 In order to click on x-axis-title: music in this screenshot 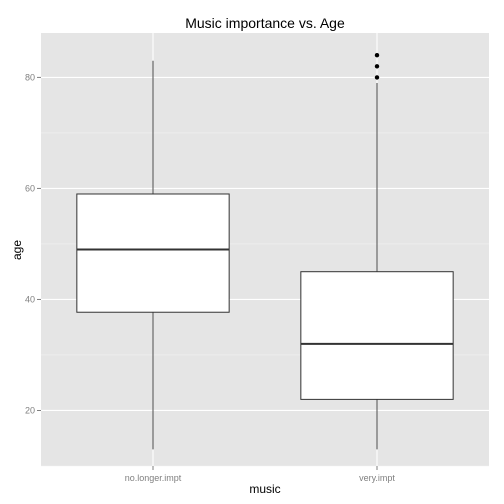, I will do `click(264, 489)`.